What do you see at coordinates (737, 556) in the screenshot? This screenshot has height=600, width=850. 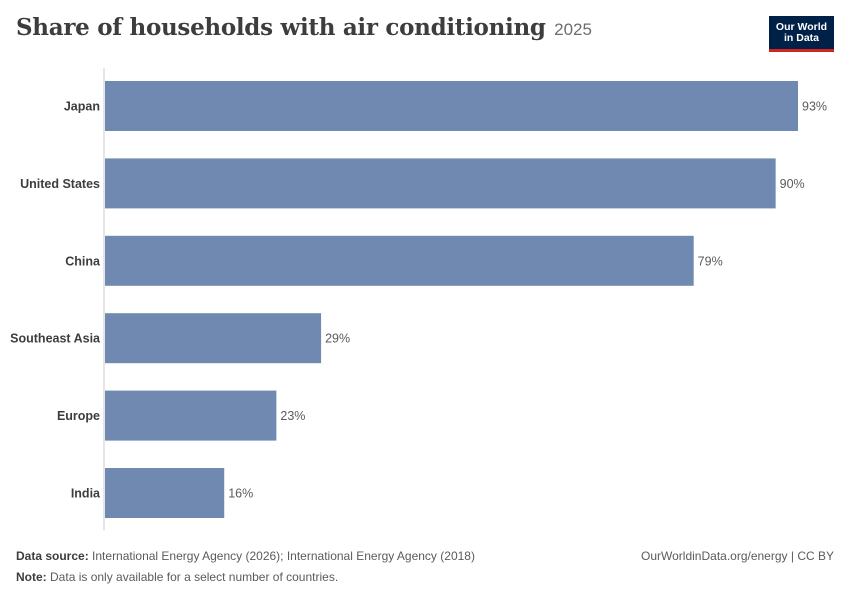 I see `credit-link: OurWorldinData.org/energy | CC BY` at bounding box center [737, 556].